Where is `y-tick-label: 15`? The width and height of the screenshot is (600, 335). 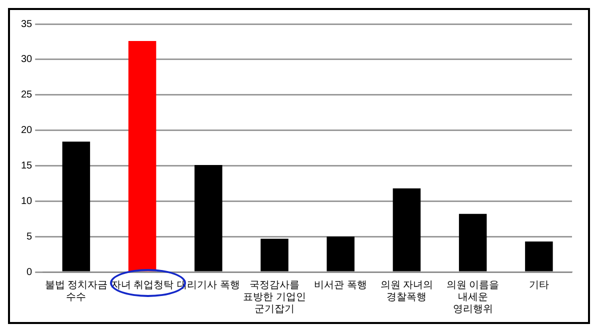 y-tick-label: 15 is located at coordinates (27, 166).